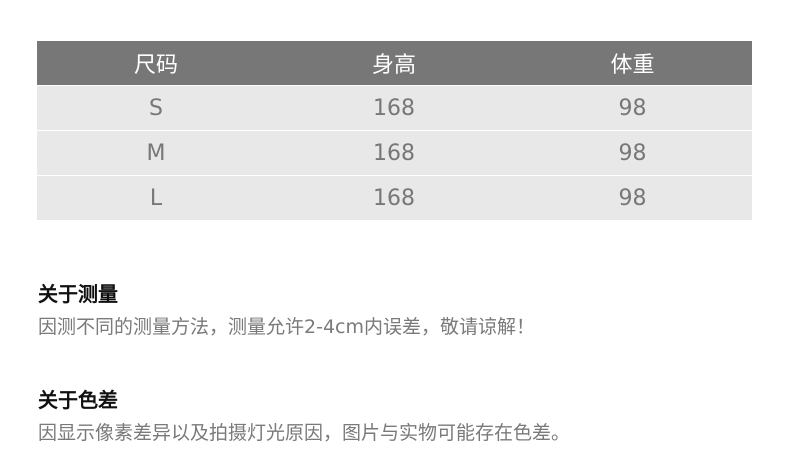  I want to click on table-row: S 168 98, so click(394, 107).